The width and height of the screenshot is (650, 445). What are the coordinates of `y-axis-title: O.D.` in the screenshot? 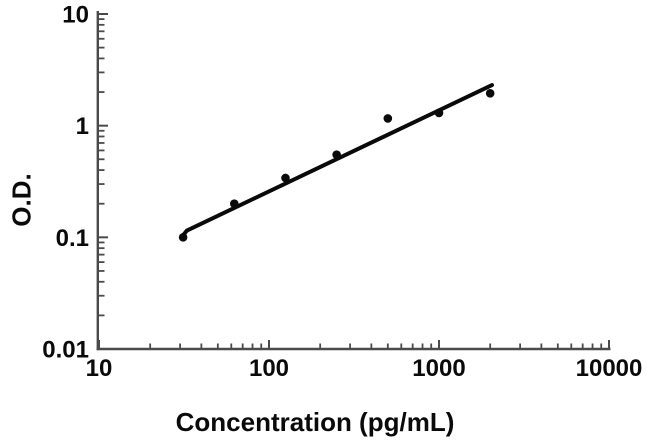 It's located at (21, 200).